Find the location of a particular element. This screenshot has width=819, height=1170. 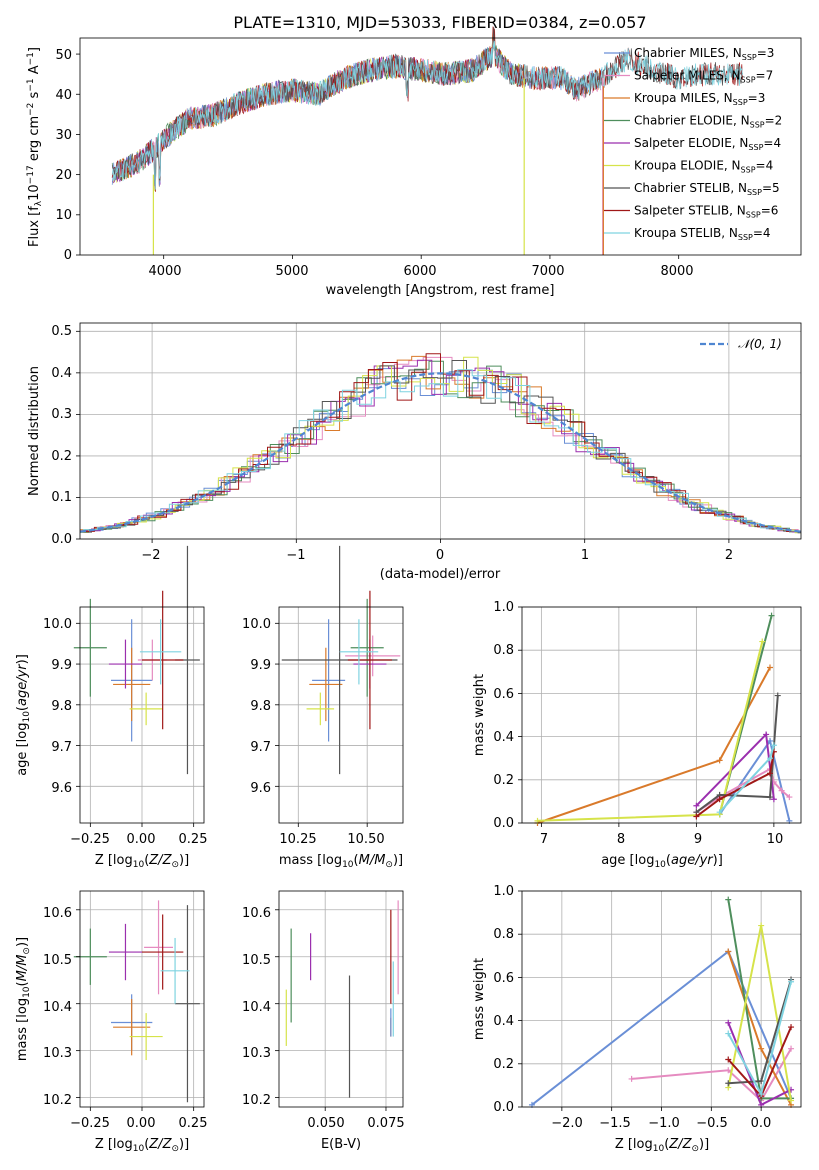

legend-label-chabrier-stelib: Chabrier STELIB, NSSP=5 is located at coordinates (707, 189).